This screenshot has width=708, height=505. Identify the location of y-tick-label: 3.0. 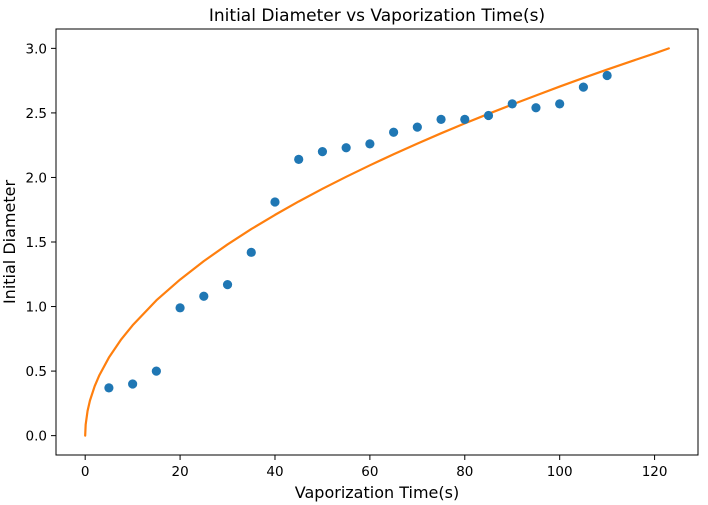
(36, 49).